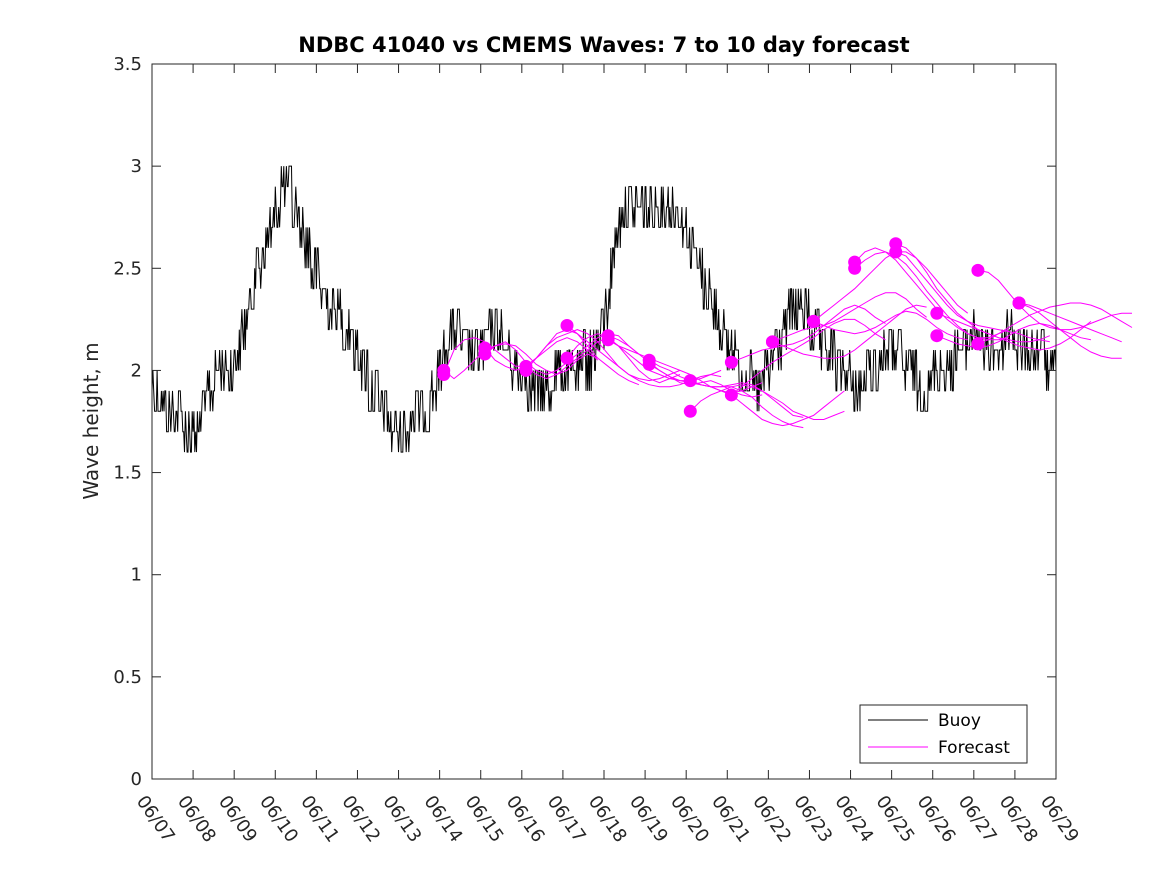  What do you see at coordinates (853, 819) in the screenshot?
I see `x-tick-label: 06/24` at bounding box center [853, 819].